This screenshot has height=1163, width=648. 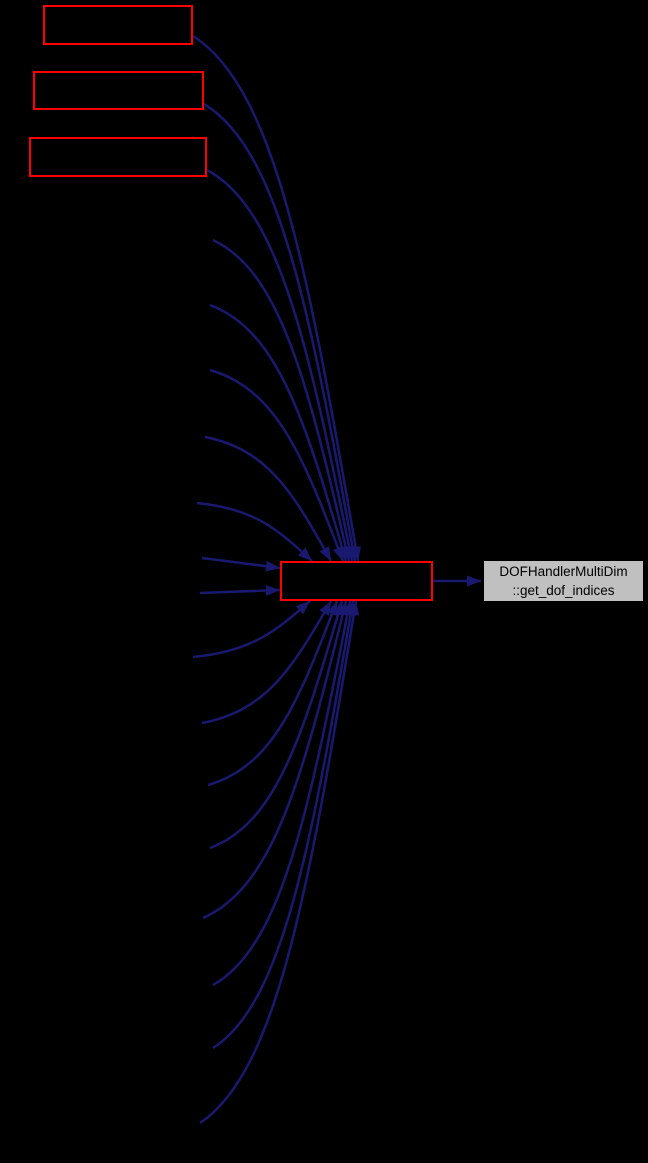 What do you see at coordinates (563, 571) in the screenshot?
I see `target-node-label-line1: DOFHandlerMultiDim` at bounding box center [563, 571].